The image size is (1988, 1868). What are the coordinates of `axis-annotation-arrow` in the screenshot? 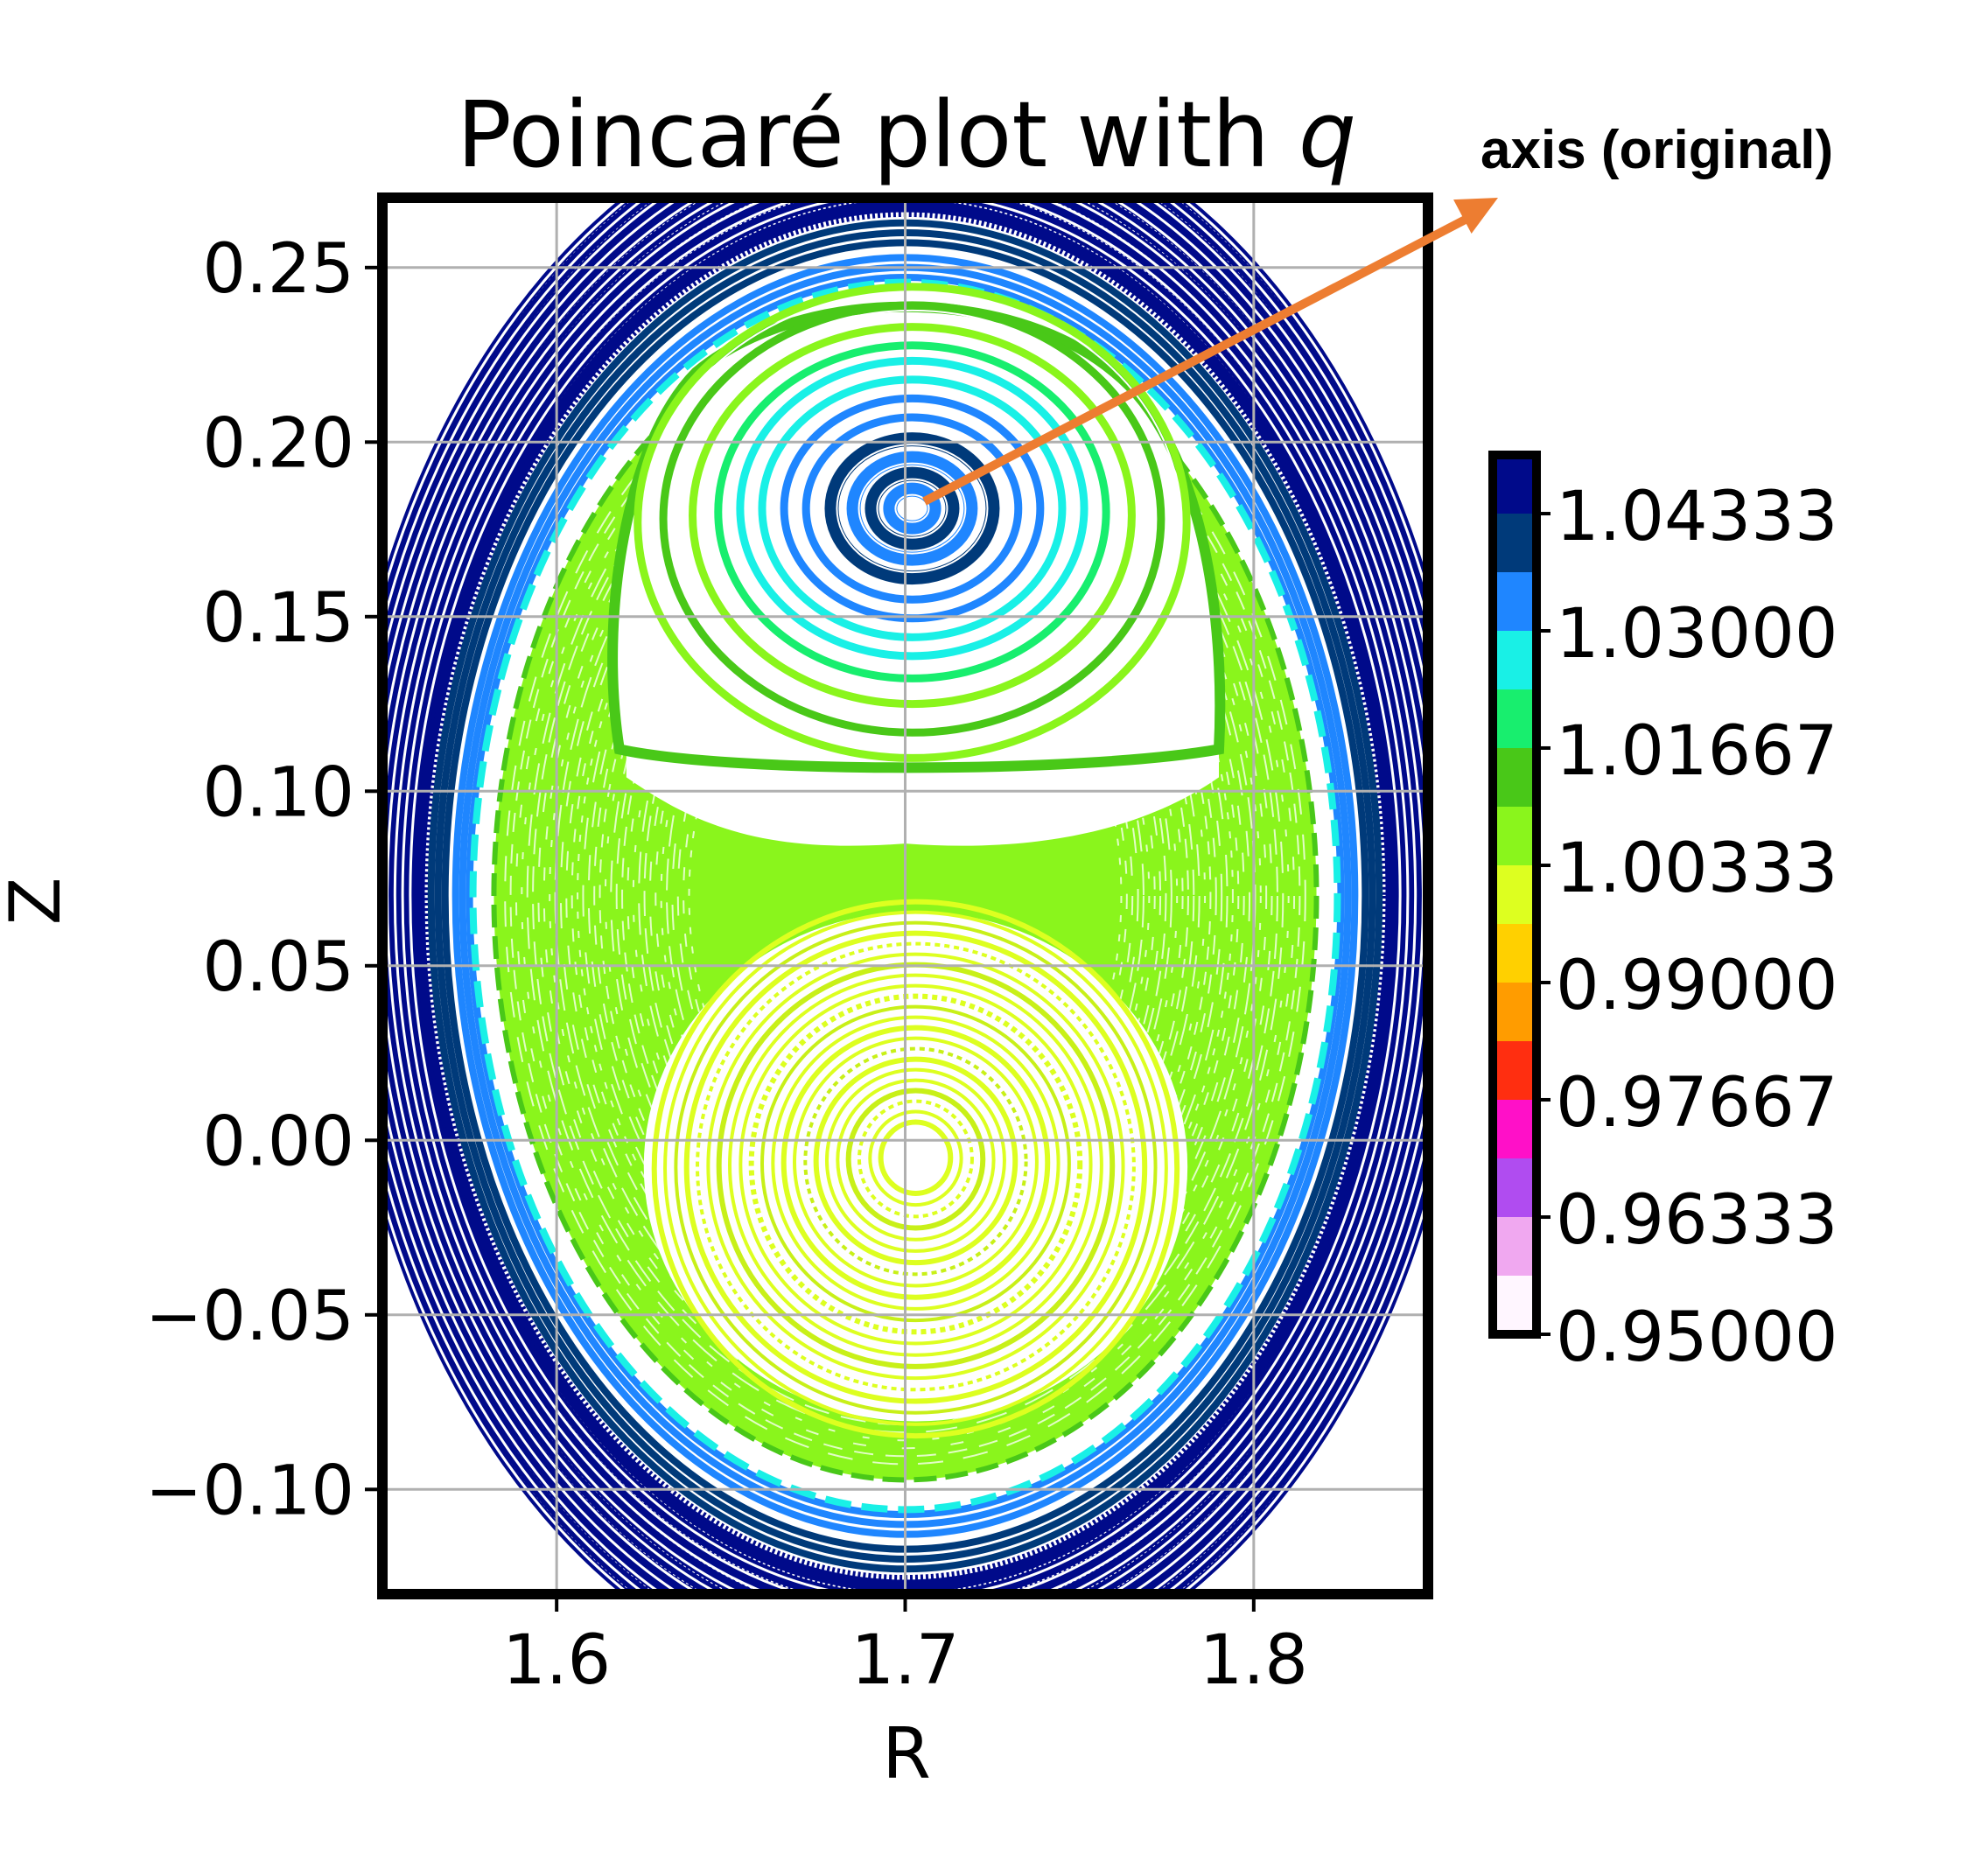 It's located at (1210, 352).